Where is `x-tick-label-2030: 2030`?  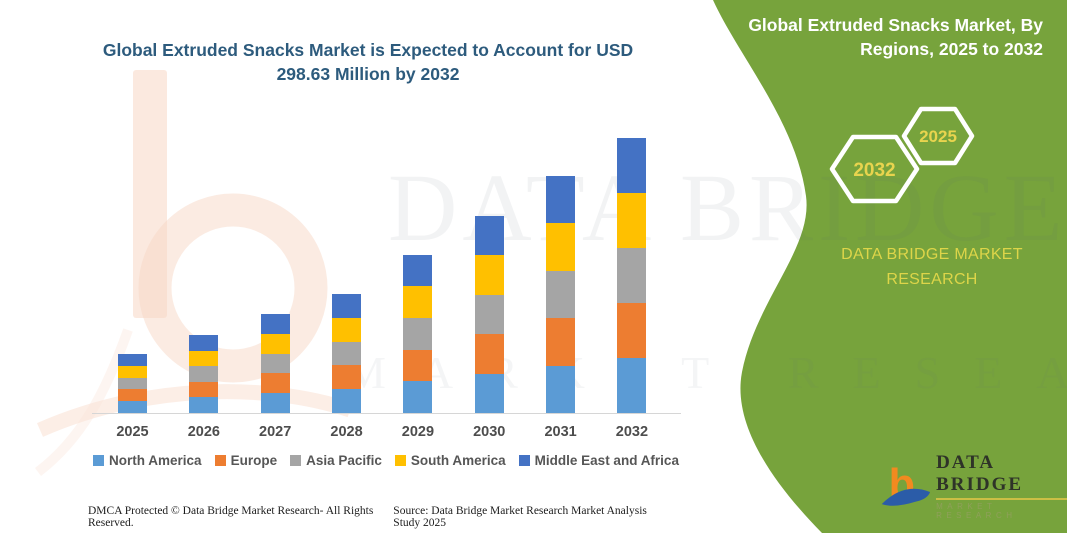
x-tick-label-2030: 2030 is located at coordinates (489, 432).